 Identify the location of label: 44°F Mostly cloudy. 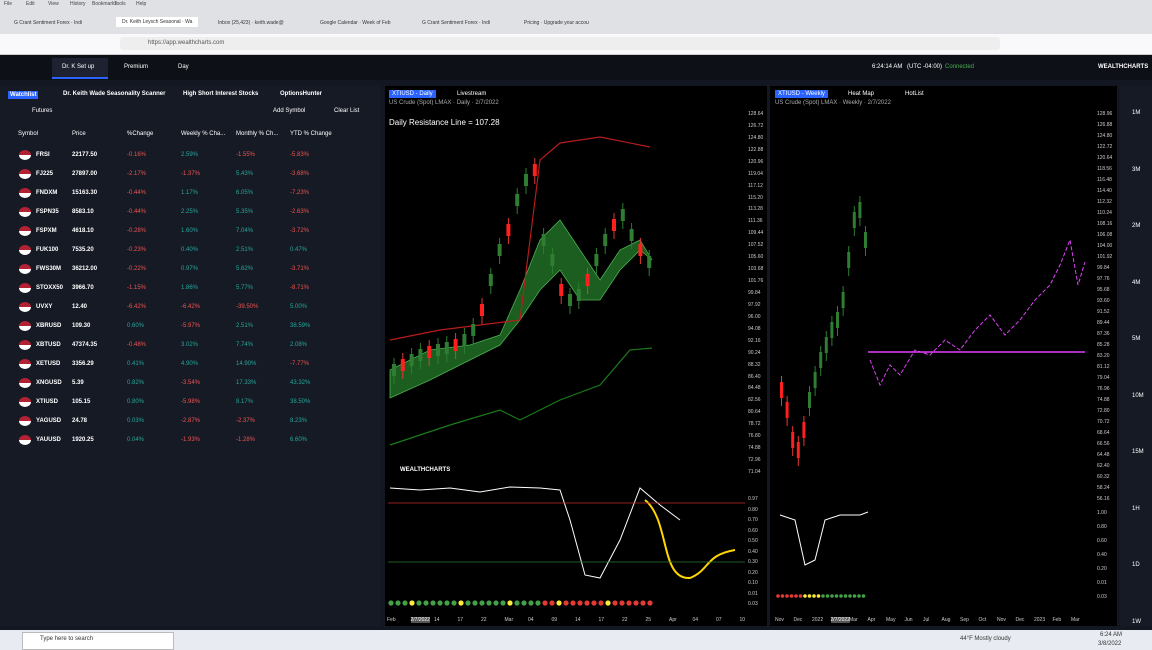
(985, 639).